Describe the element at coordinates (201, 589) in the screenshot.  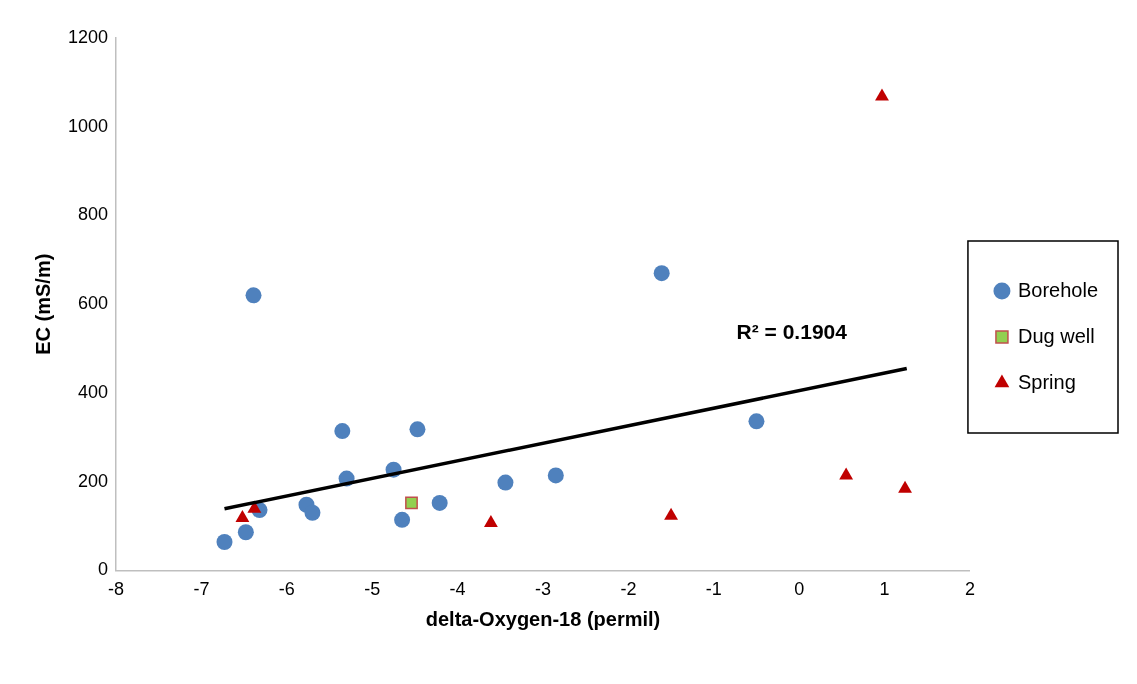
I see `x-tick-label: -7` at that location.